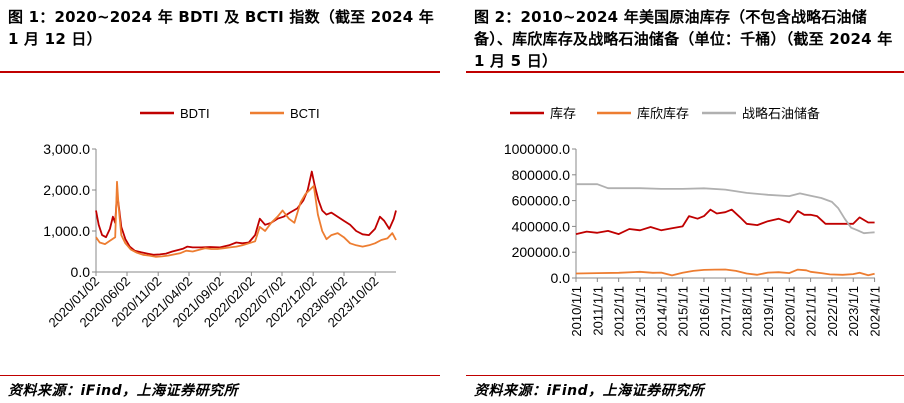  I want to click on y-tick-label: 2,000.0, so click(66, 190).